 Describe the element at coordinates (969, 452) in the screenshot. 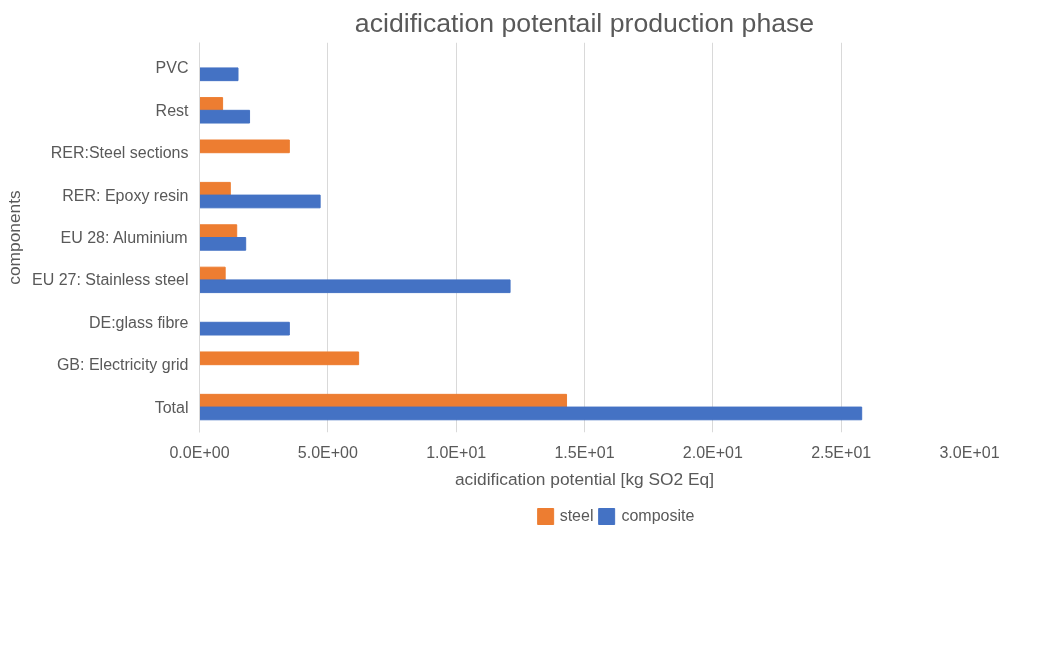

I see `x-tick-label: 3.0E+01` at that location.